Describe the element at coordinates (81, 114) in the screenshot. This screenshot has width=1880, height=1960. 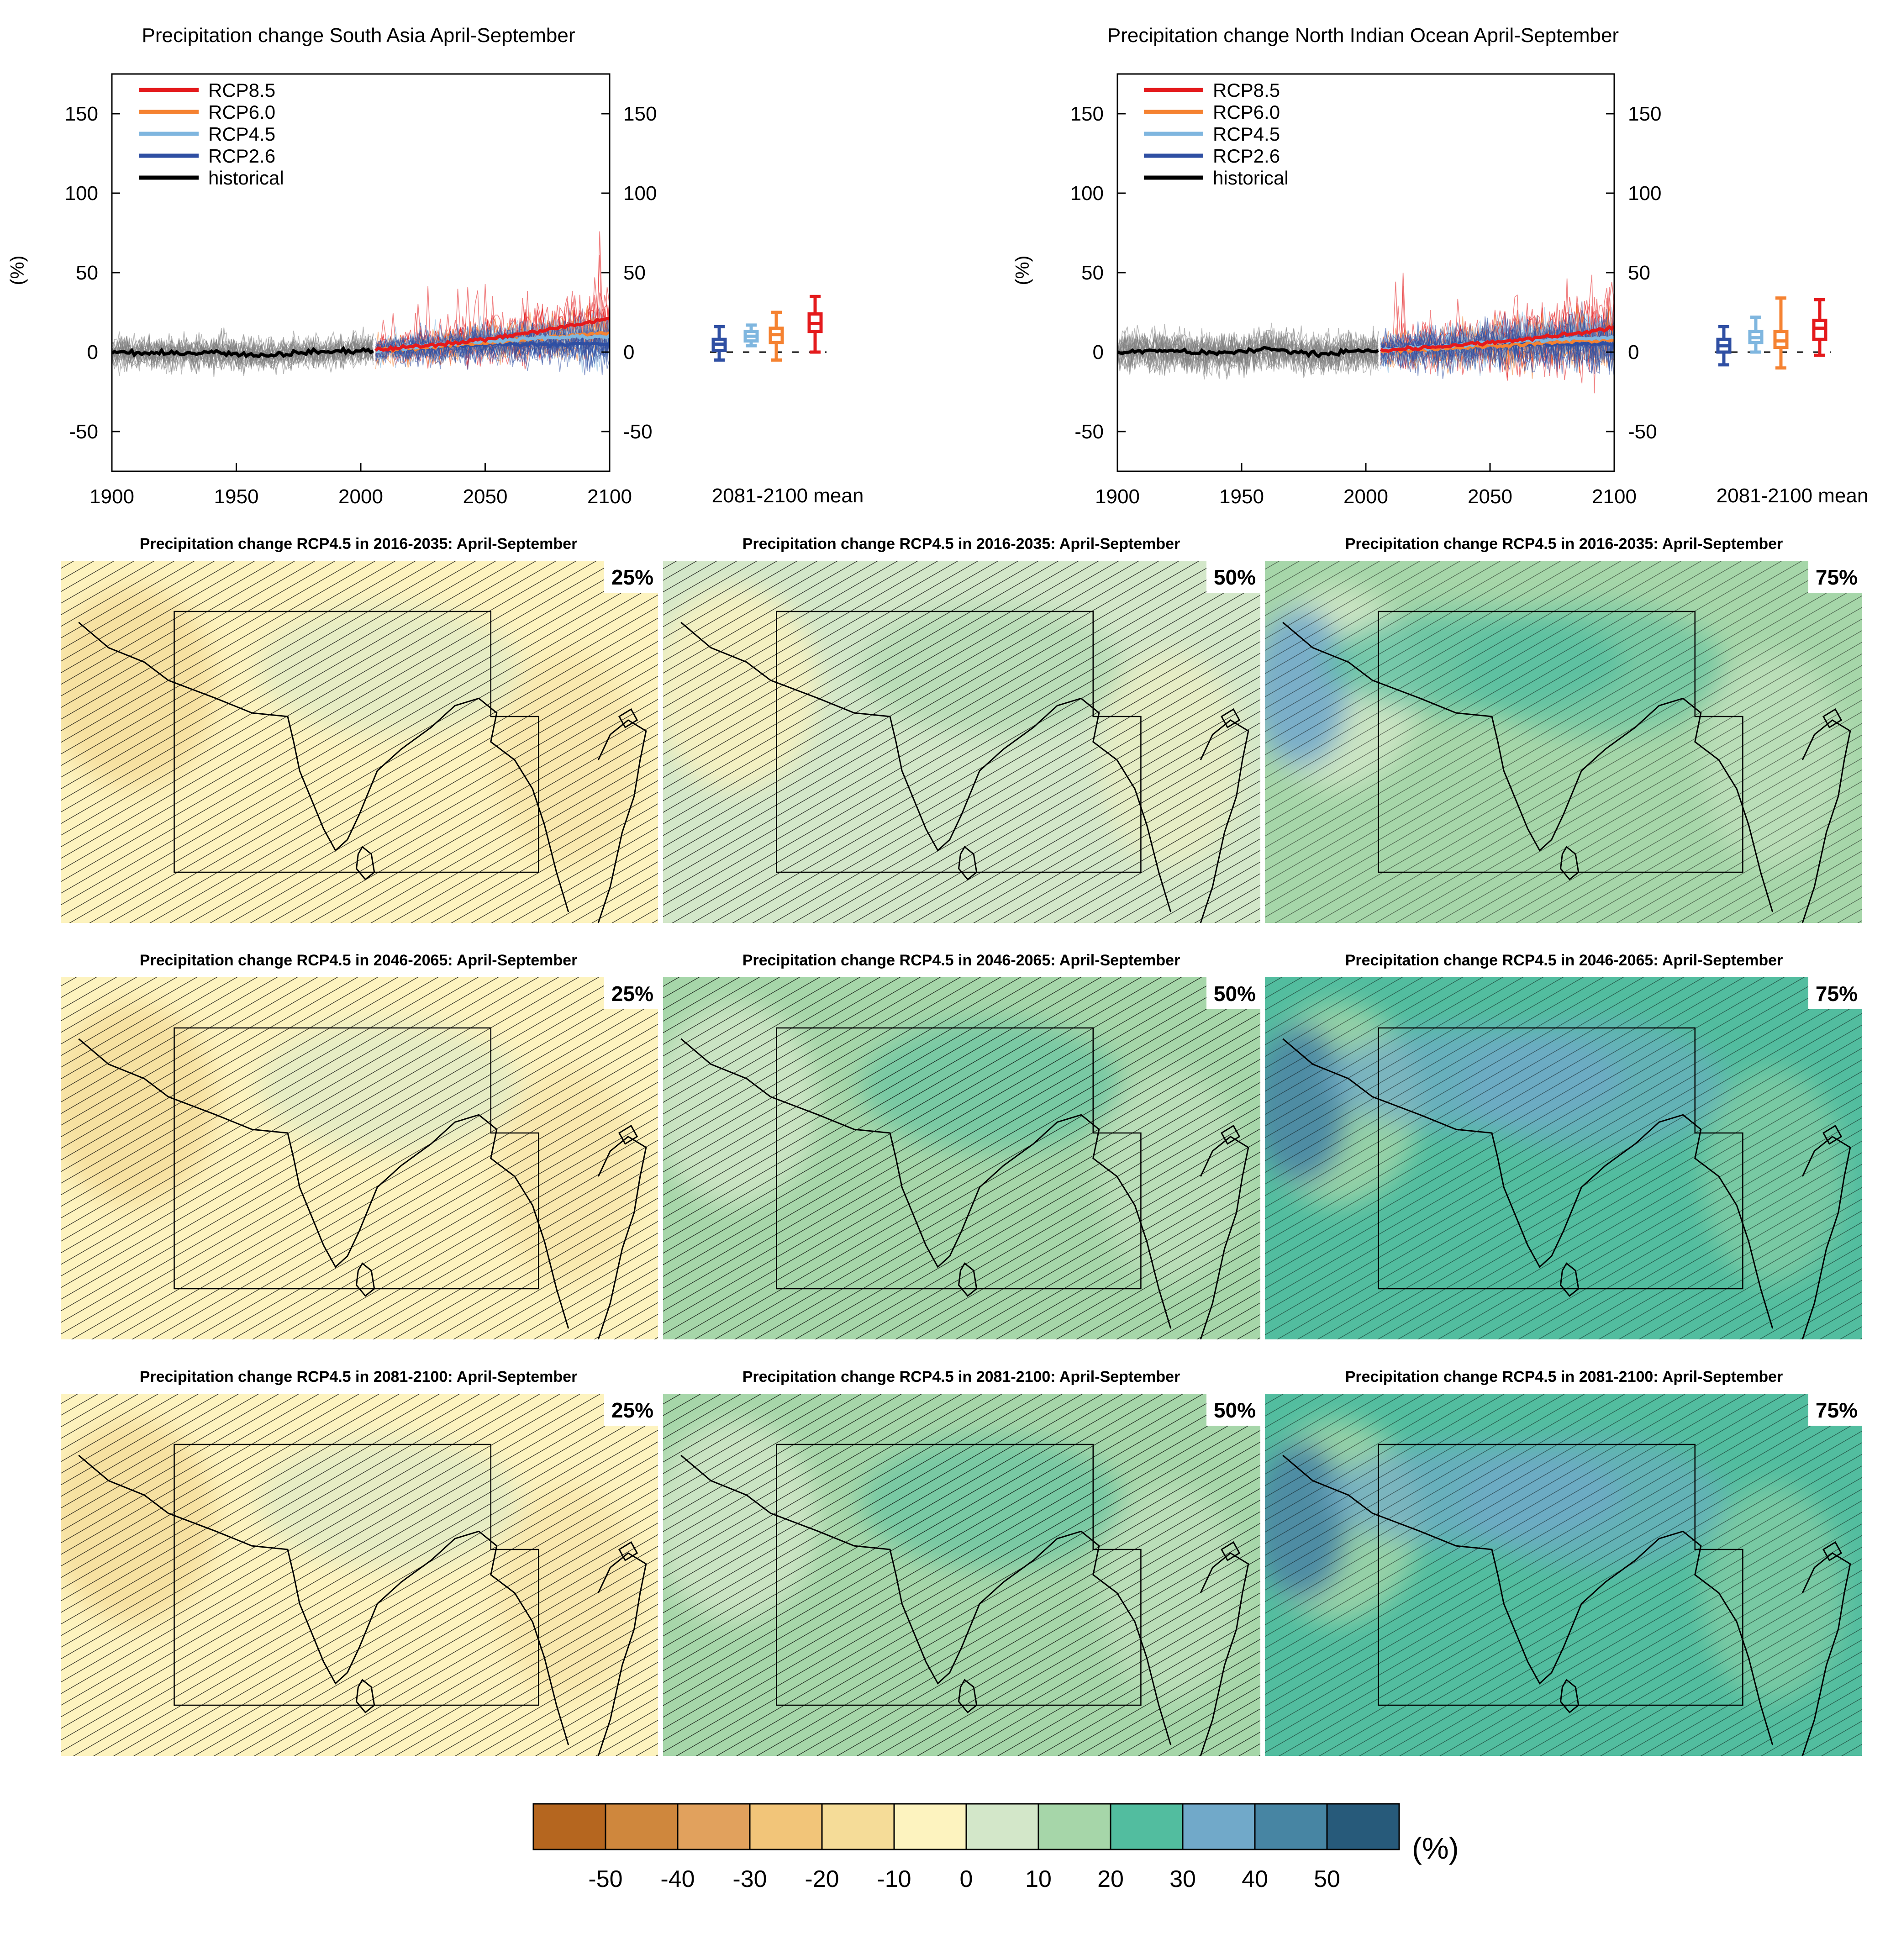
I see `y-tick-label: 150` at that location.